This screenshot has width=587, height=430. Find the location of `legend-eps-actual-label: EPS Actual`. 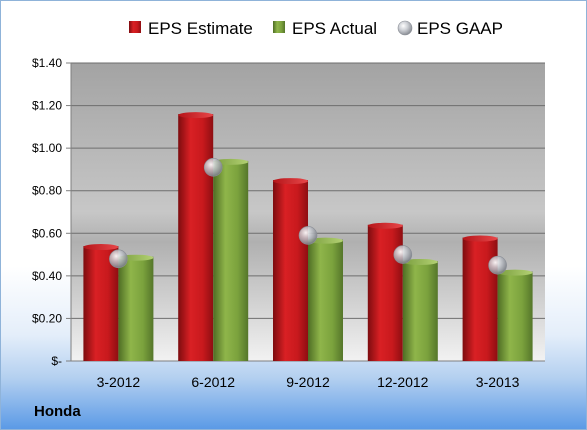

legend-eps-actual-label: EPS Actual is located at coordinates (334, 28).